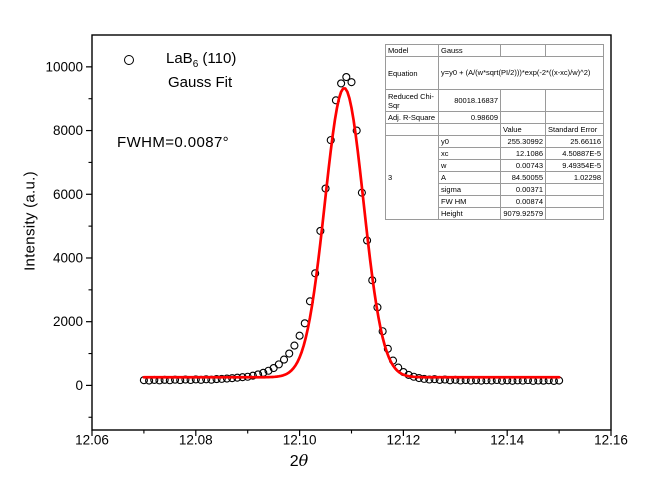  Describe the element at coordinates (523, 213) in the screenshot. I see `param-value-cell: 9079.92579` at that location.